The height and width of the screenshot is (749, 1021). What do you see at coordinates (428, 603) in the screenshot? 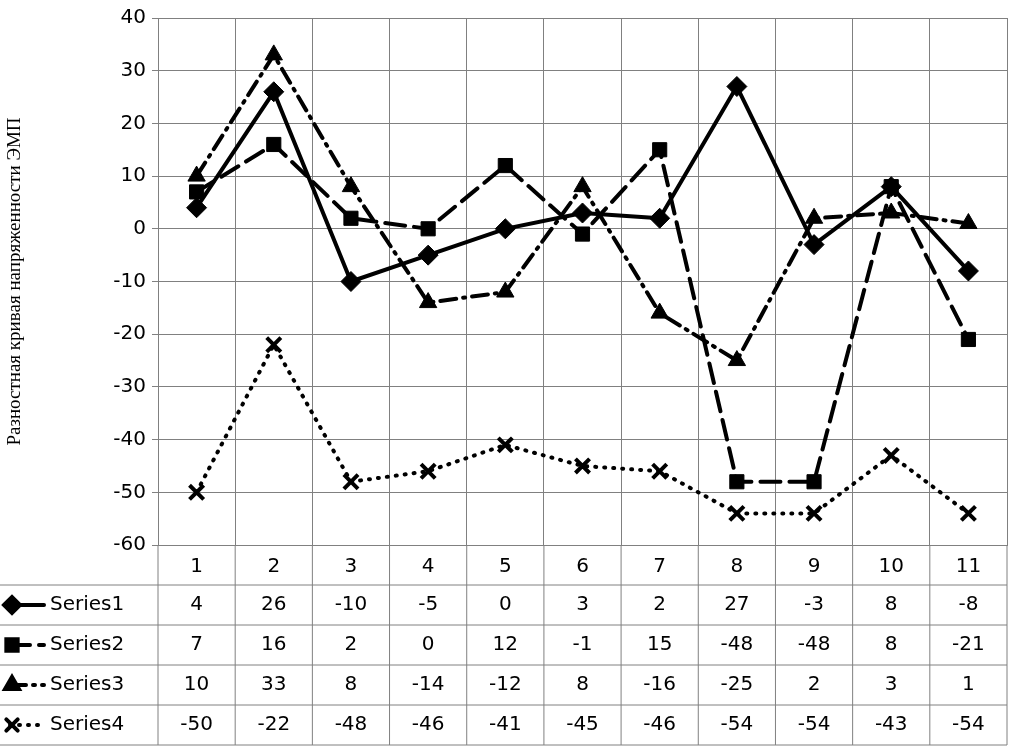
I see `data-label: -5` at bounding box center [428, 603].